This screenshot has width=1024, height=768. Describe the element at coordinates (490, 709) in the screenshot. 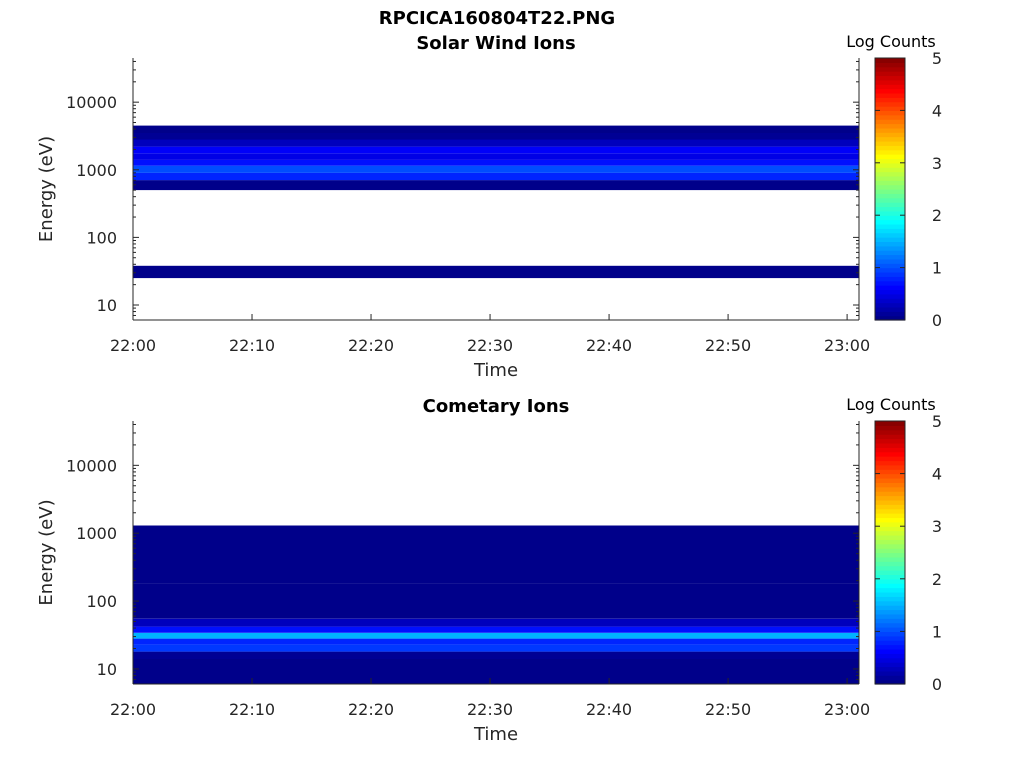

I see `com-x-tick-label: 22:30` at that location.